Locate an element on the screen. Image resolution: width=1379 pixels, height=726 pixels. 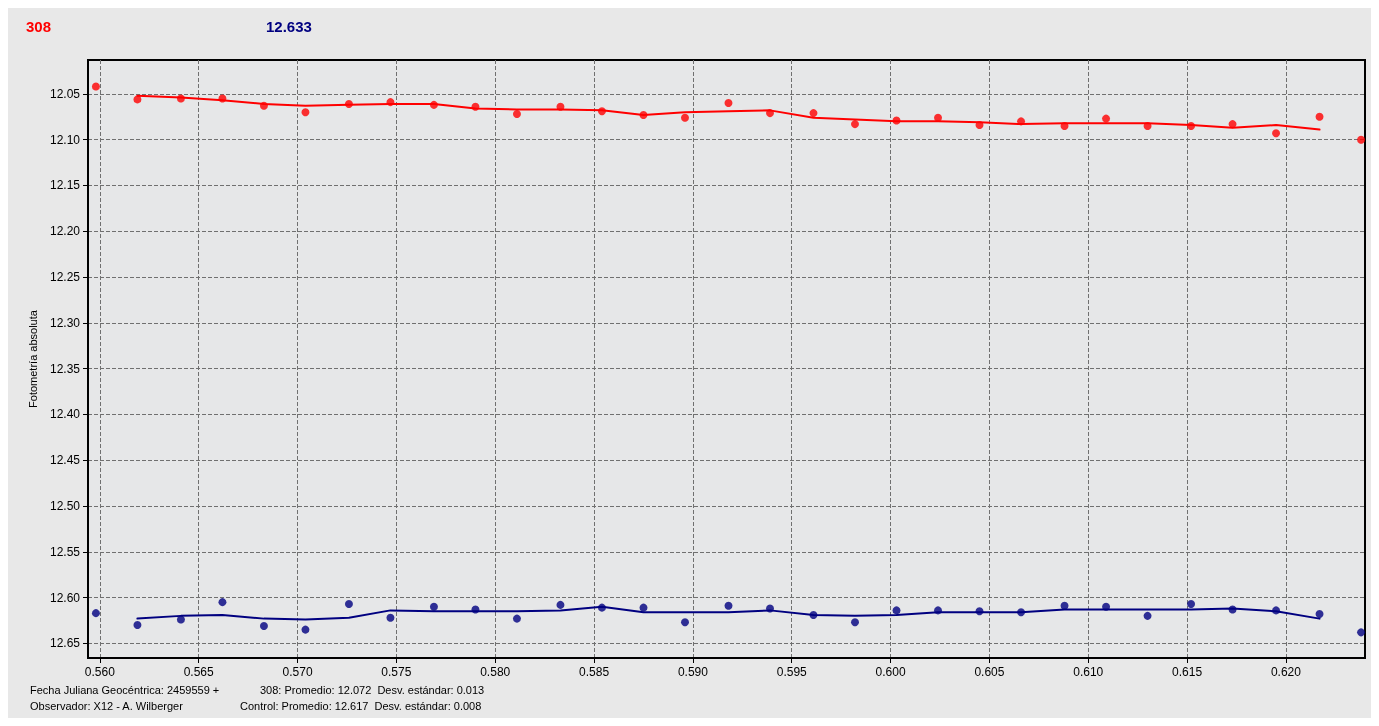
y-tick-label: 12.50 is located at coordinates (65, 505).